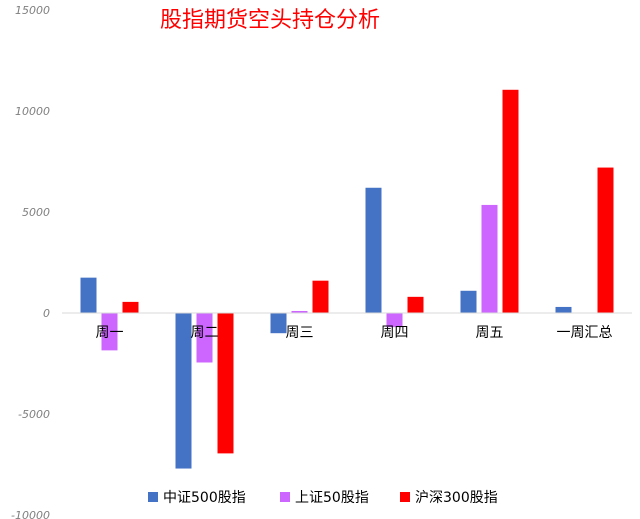 The width and height of the screenshot is (640, 519). Describe the element at coordinates (332, 498) in the screenshot. I see `legend-label: 上证50股指` at that location.